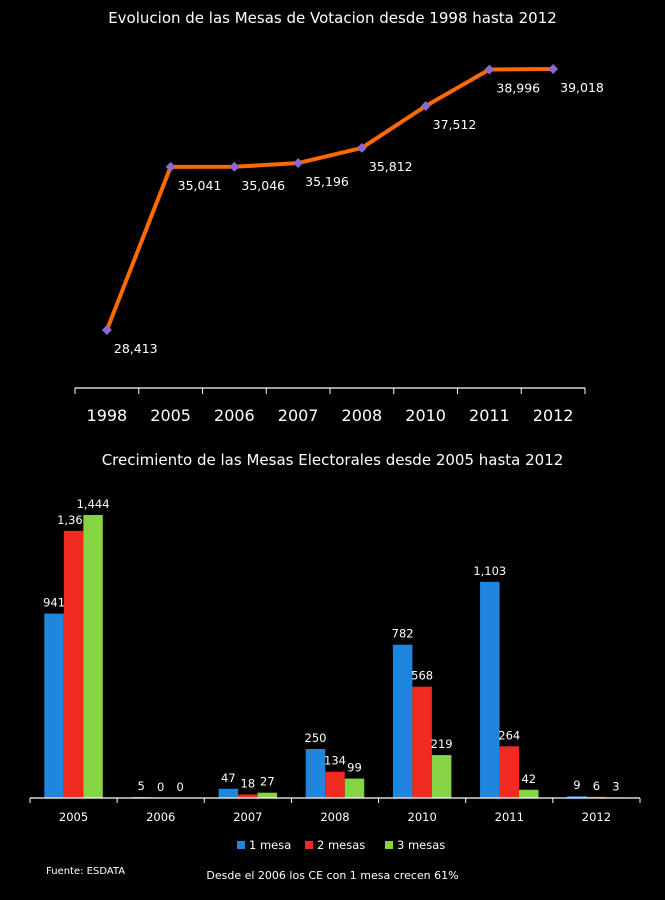 The image size is (665, 900). What do you see at coordinates (86, 871) in the screenshot?
I see `source-note: Fuente: ESDATA` at bounding box center [86, 871].